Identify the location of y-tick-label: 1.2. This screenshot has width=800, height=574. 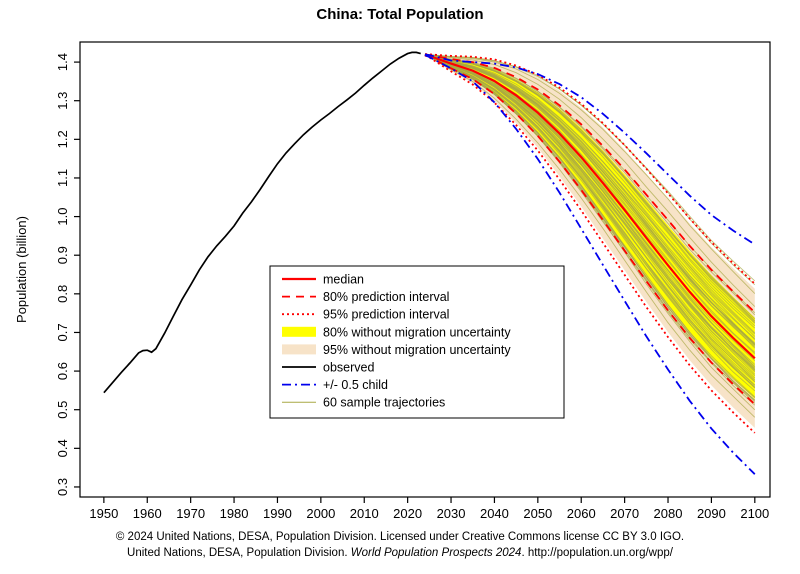
(62, 139).